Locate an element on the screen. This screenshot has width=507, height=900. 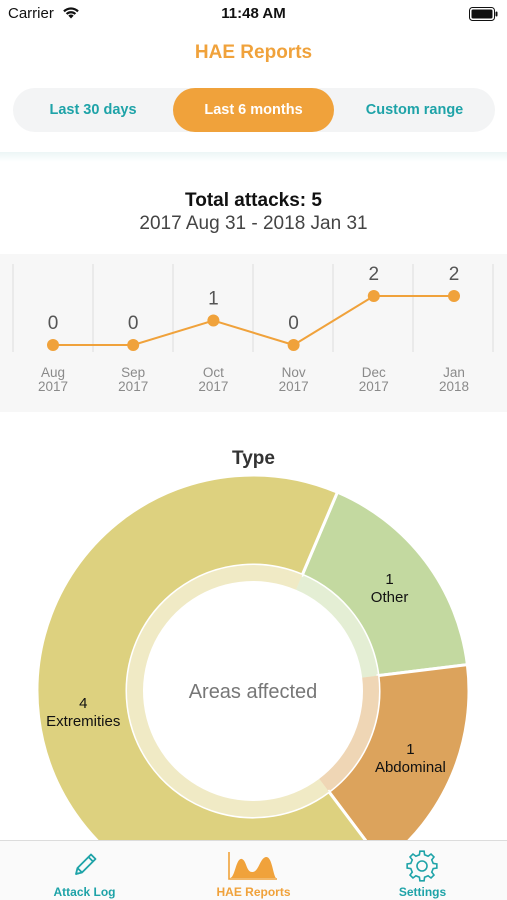
range-selector: Last 30 days Last 6 months Custom range is located at coordinates (254, 110).